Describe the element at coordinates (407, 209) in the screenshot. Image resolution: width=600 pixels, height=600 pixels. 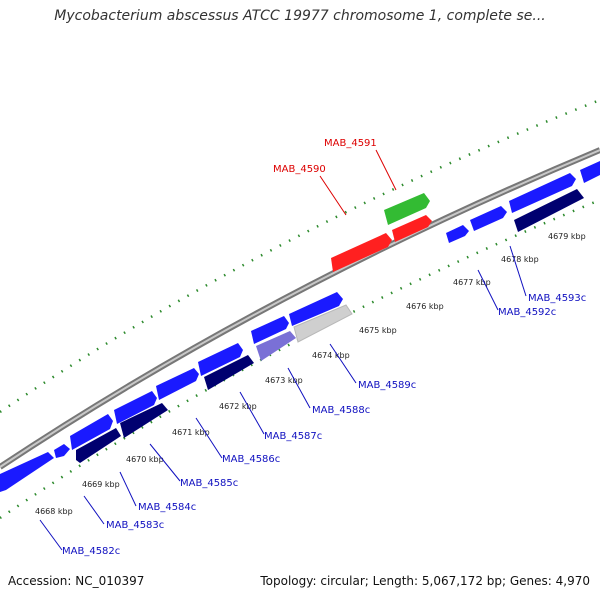
I see `gene-mab-4591-green` at that location.